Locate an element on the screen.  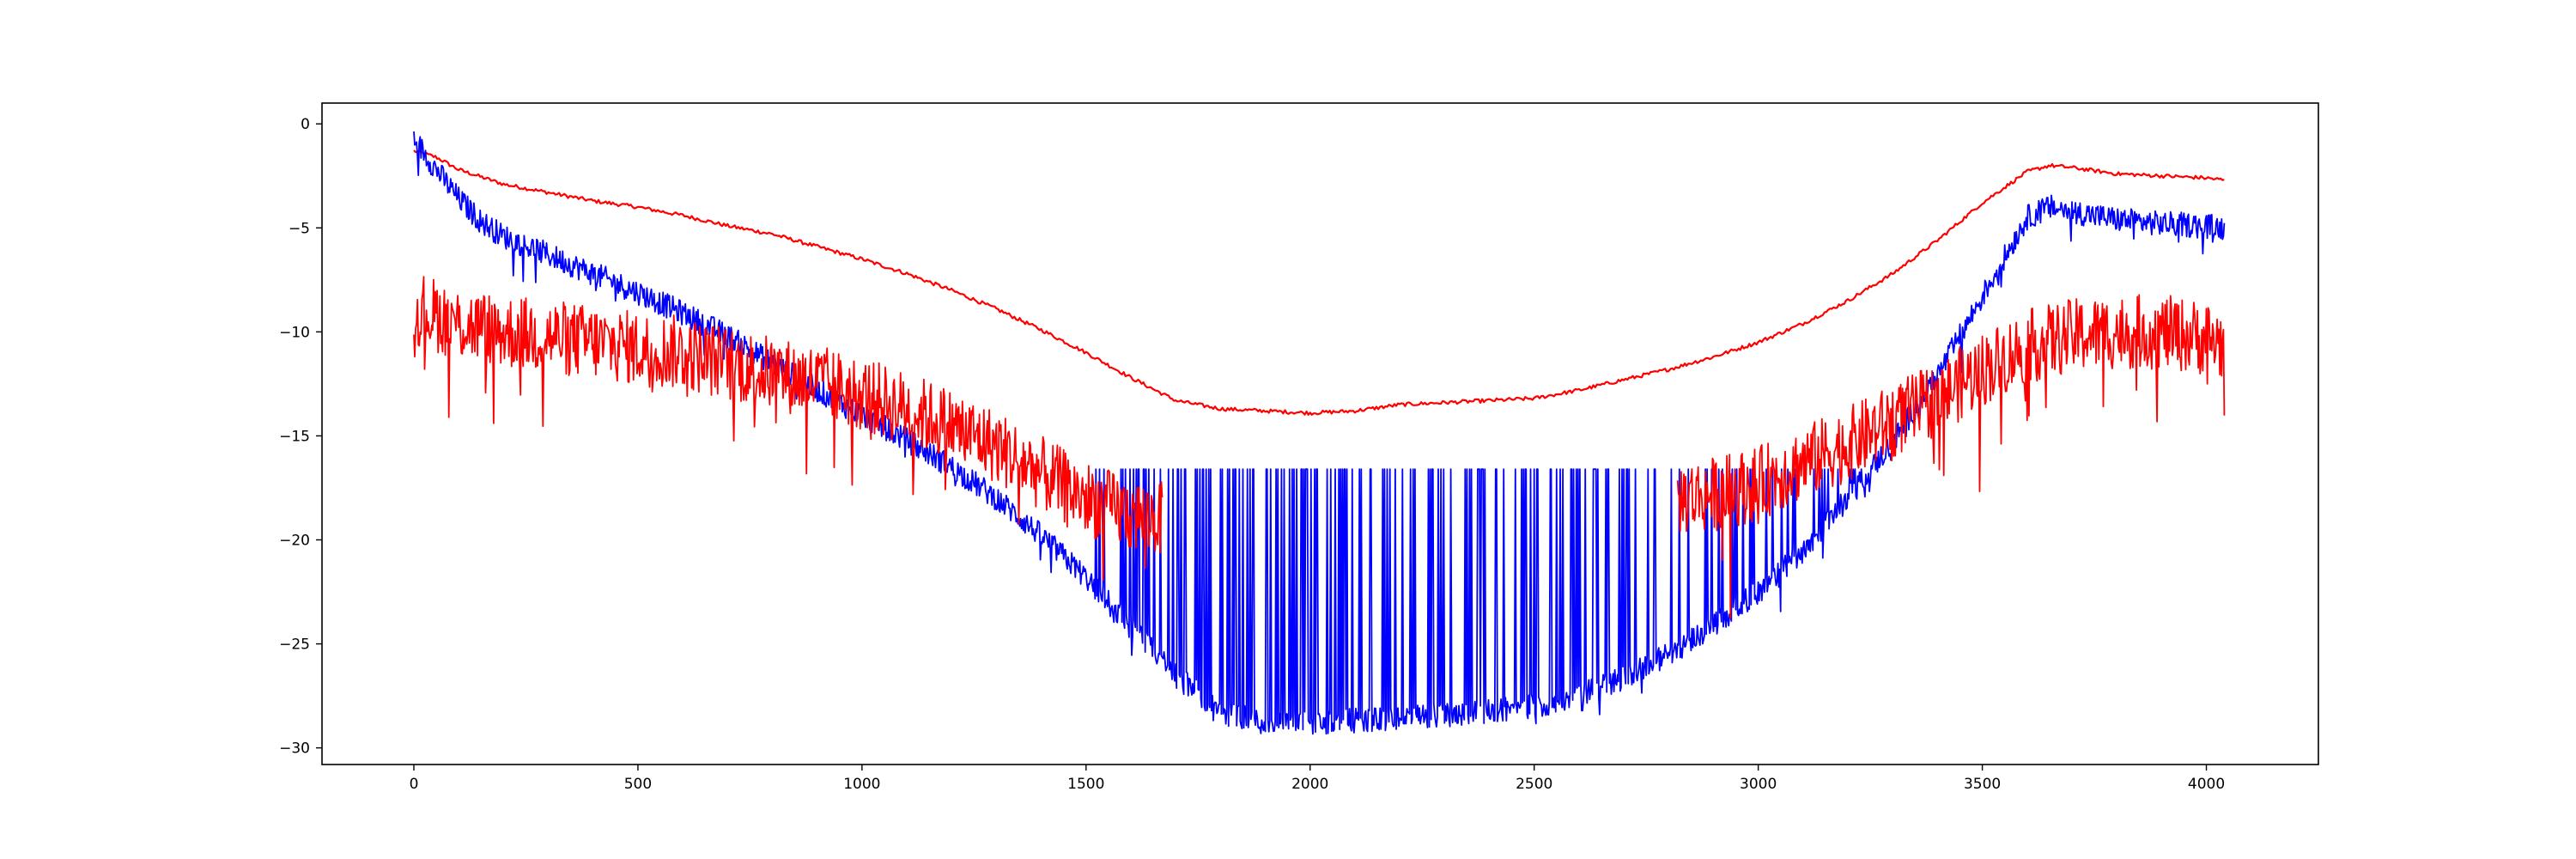
x-tick-label: 3500 is located at coordinates (1982, 784).